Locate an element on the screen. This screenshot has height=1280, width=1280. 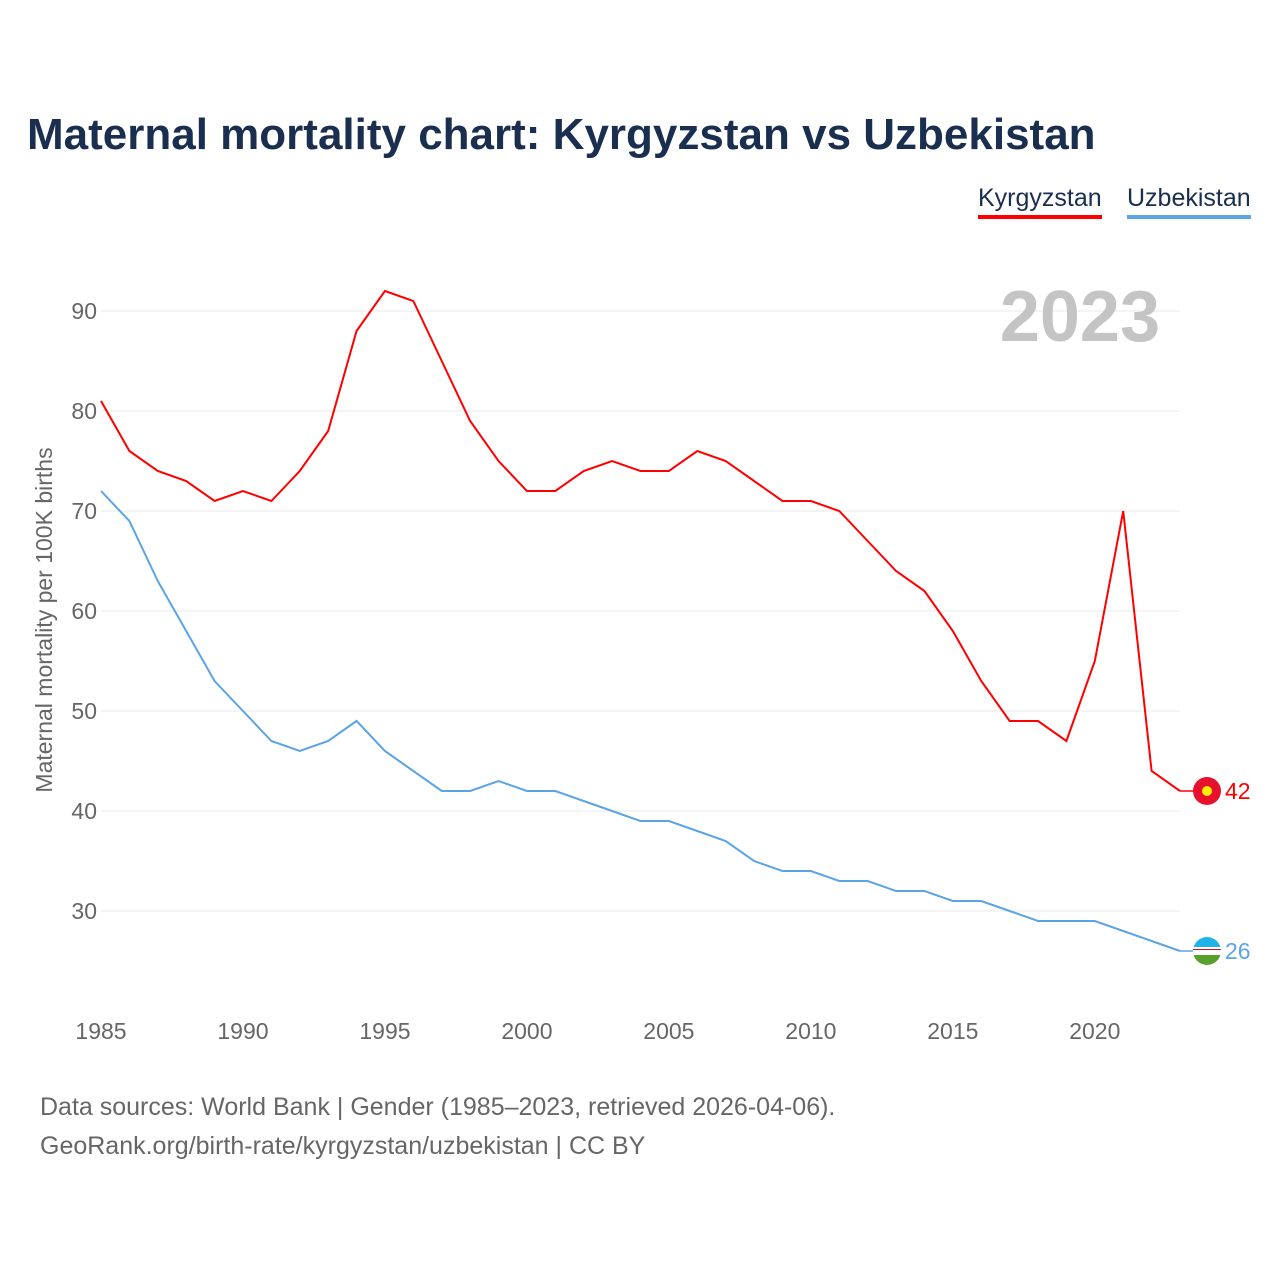
y-tick-label: 40 is located at coordinates (84, 811).